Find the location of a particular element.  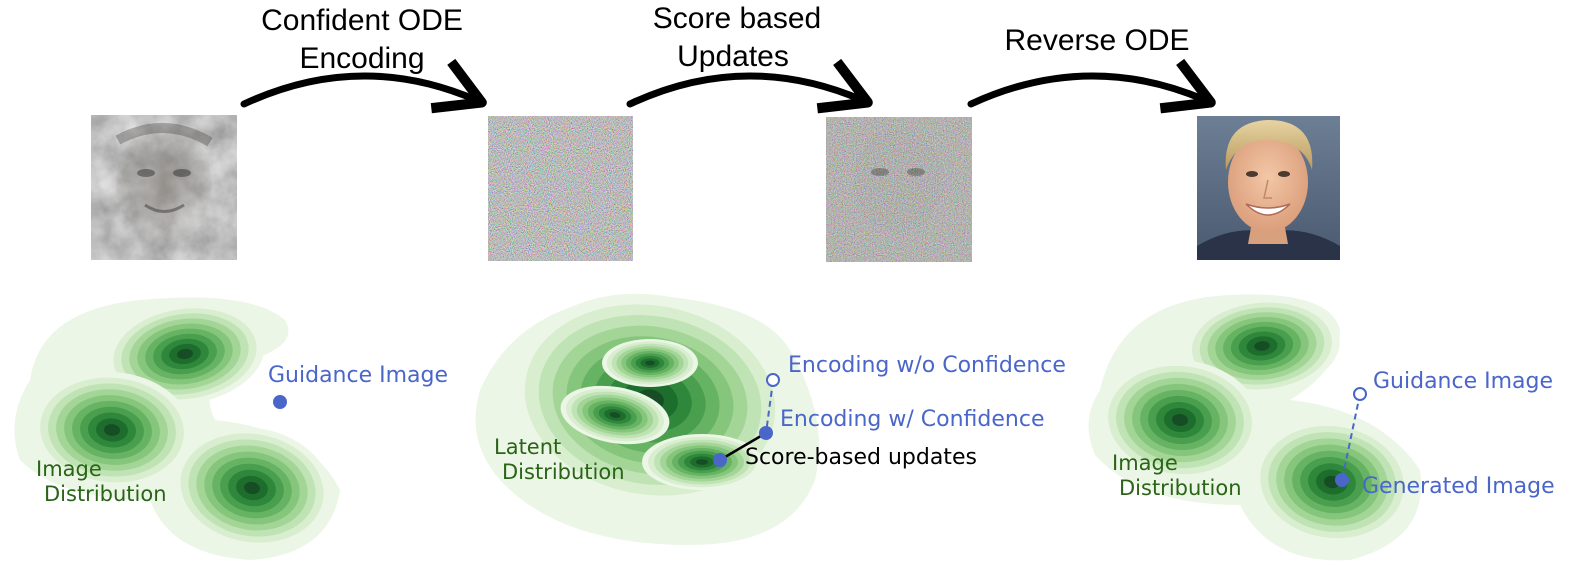

encoding-without-confidence-point is located at coordinates (773, 380).